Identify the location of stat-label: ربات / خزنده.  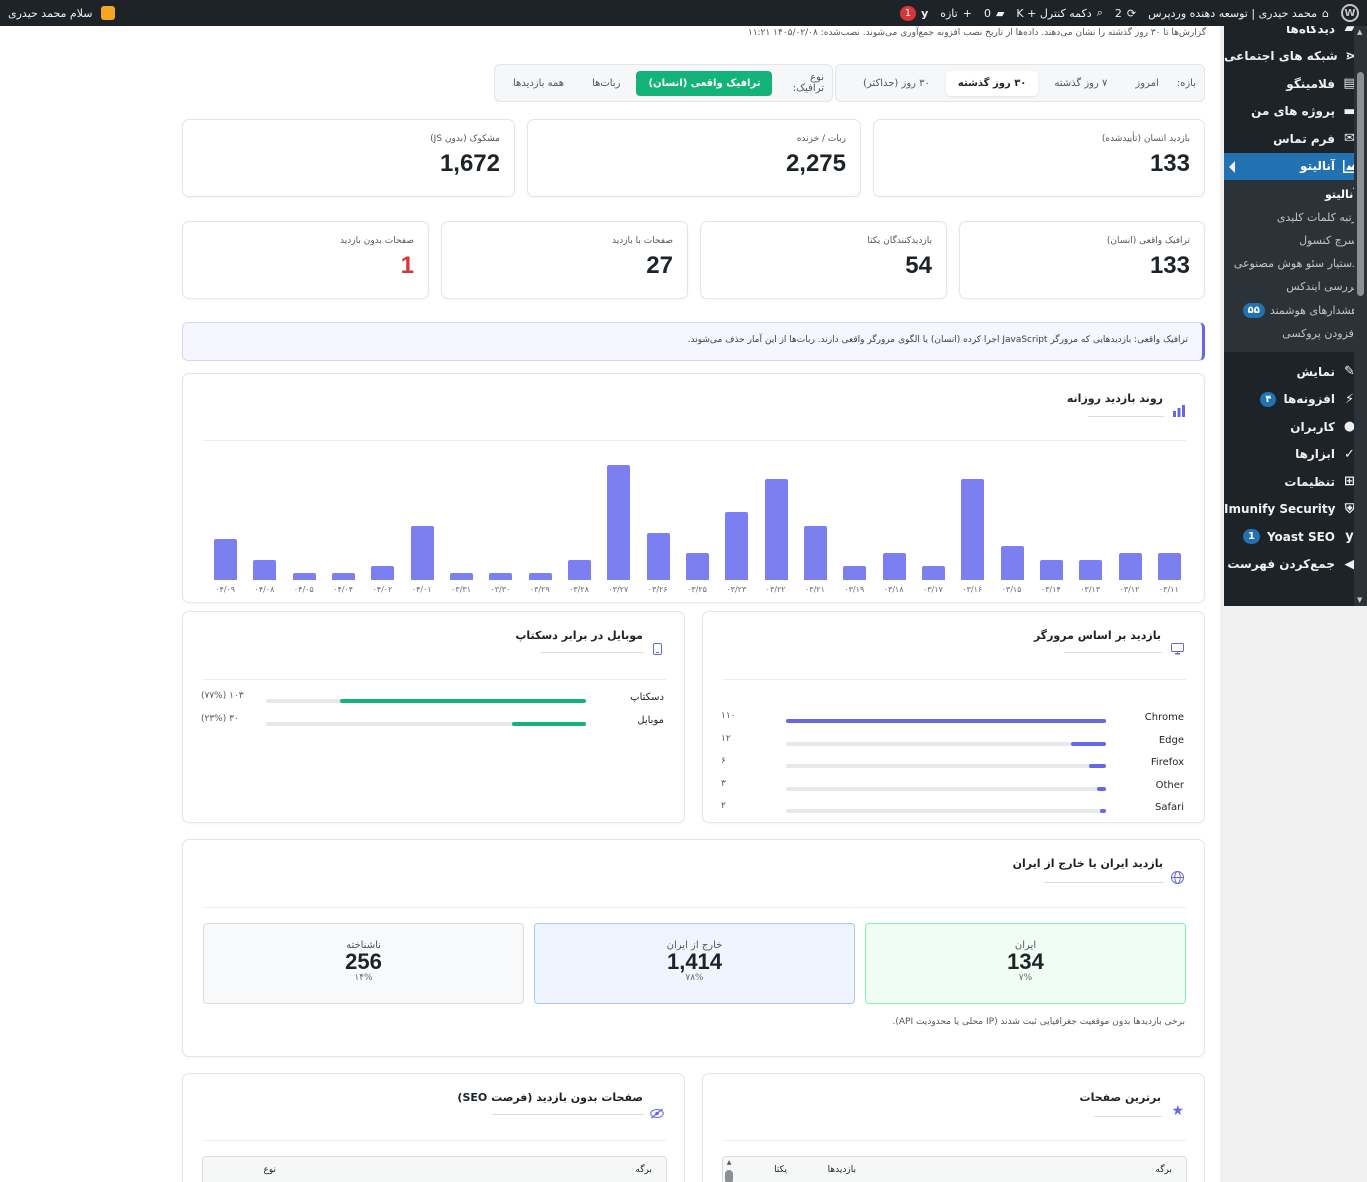
(821, 139).